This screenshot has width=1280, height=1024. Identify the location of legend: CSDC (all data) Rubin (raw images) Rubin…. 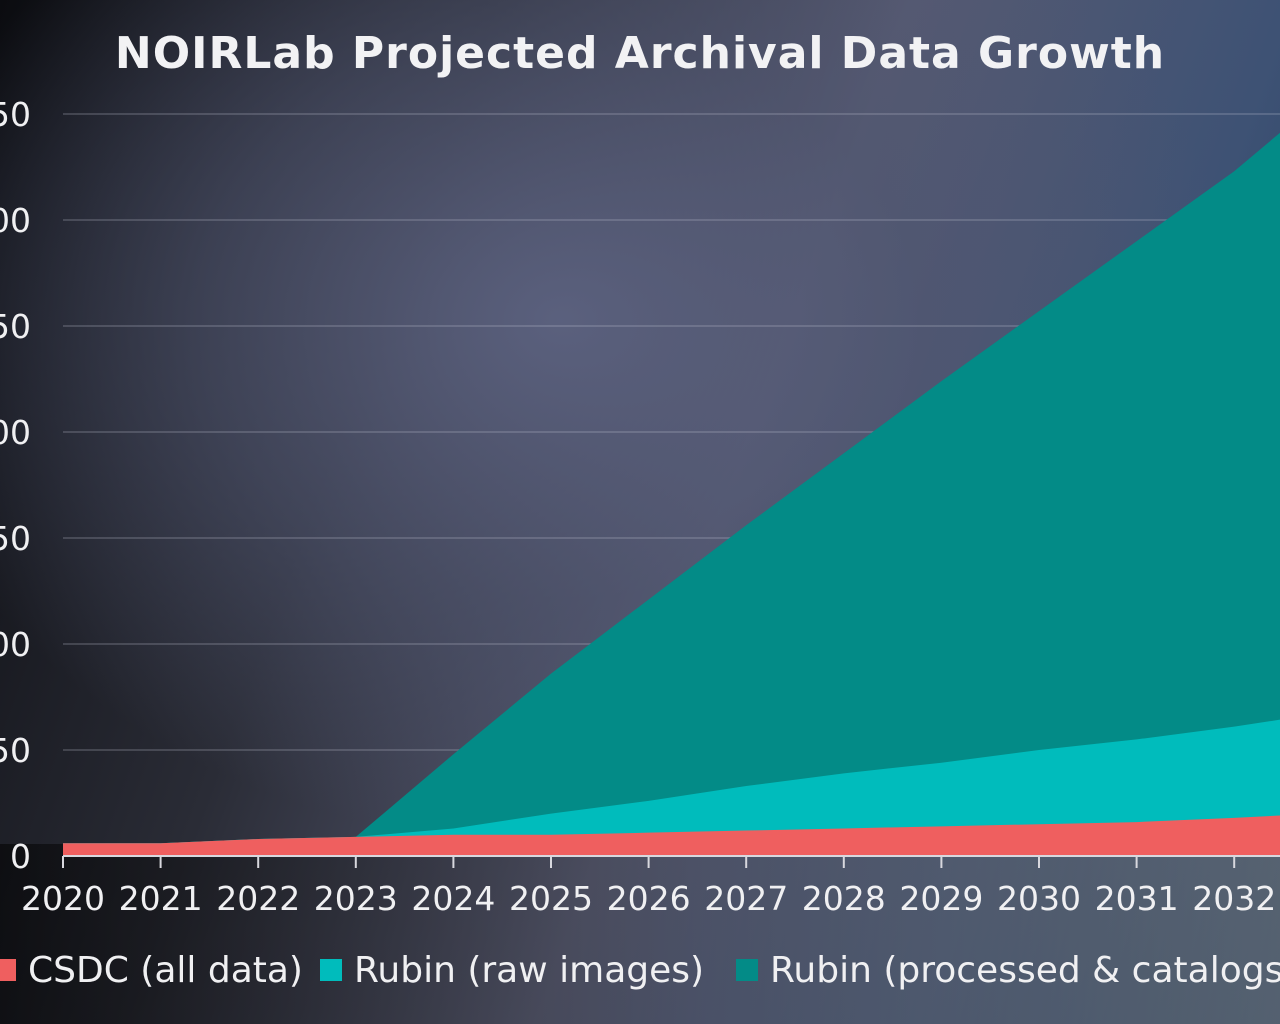
(640, 970).